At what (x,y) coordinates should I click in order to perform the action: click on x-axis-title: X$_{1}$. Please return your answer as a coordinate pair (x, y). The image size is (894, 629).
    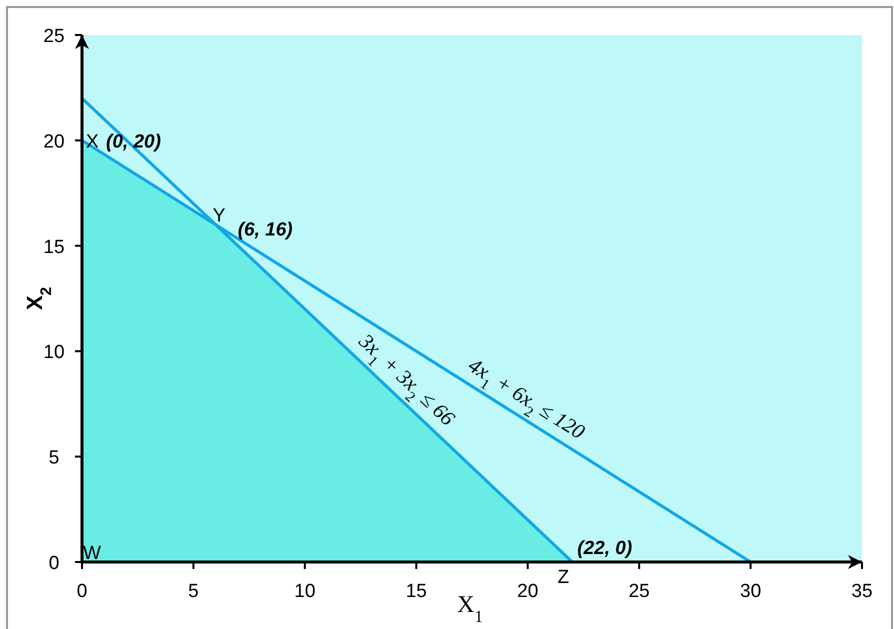
    Looking at the image, I should click on (470, 609).